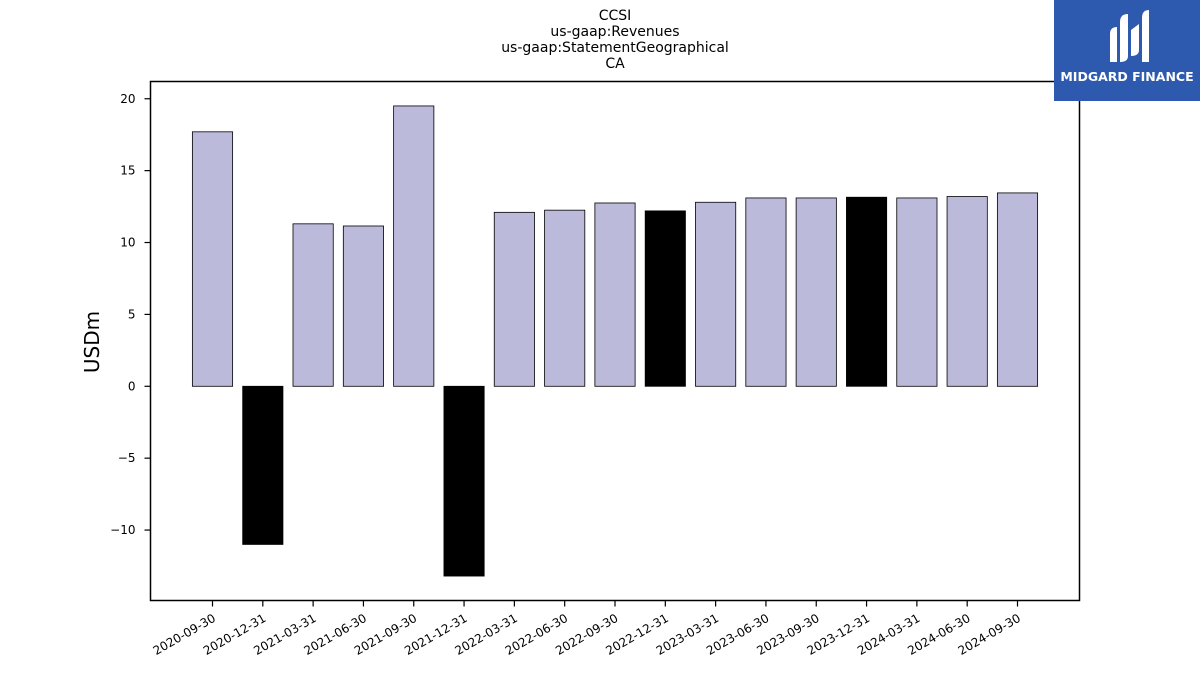 Image resolution: width=1200 pixels, height=675 pixels. What do you see at coordinates (615, 64) in the screenshot?
I see `title-line: CA` at bounding box center [615, 64].